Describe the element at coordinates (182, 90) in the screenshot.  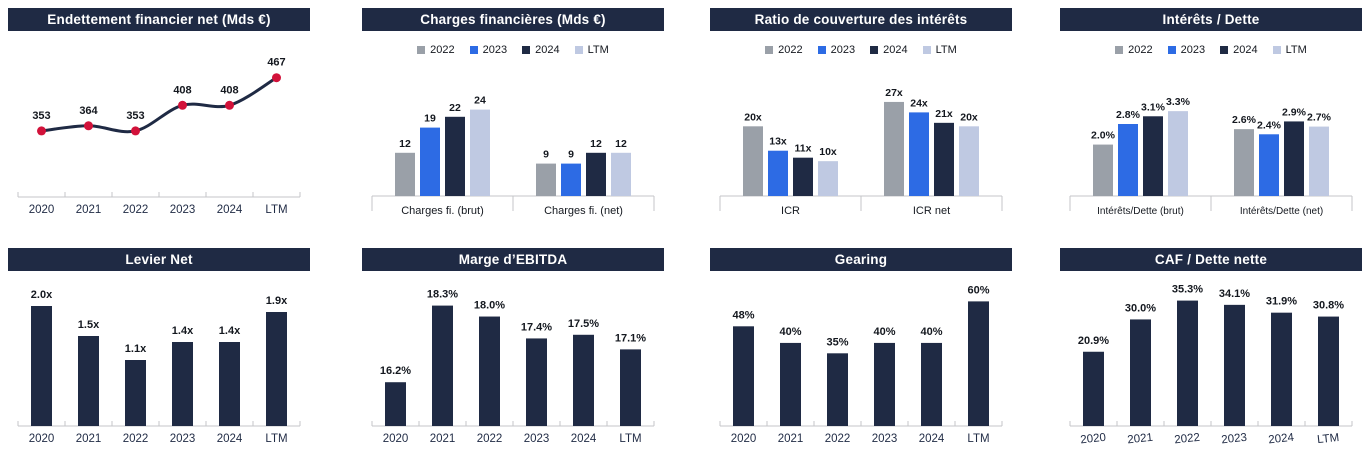
I see `value-label: 408` at that location.